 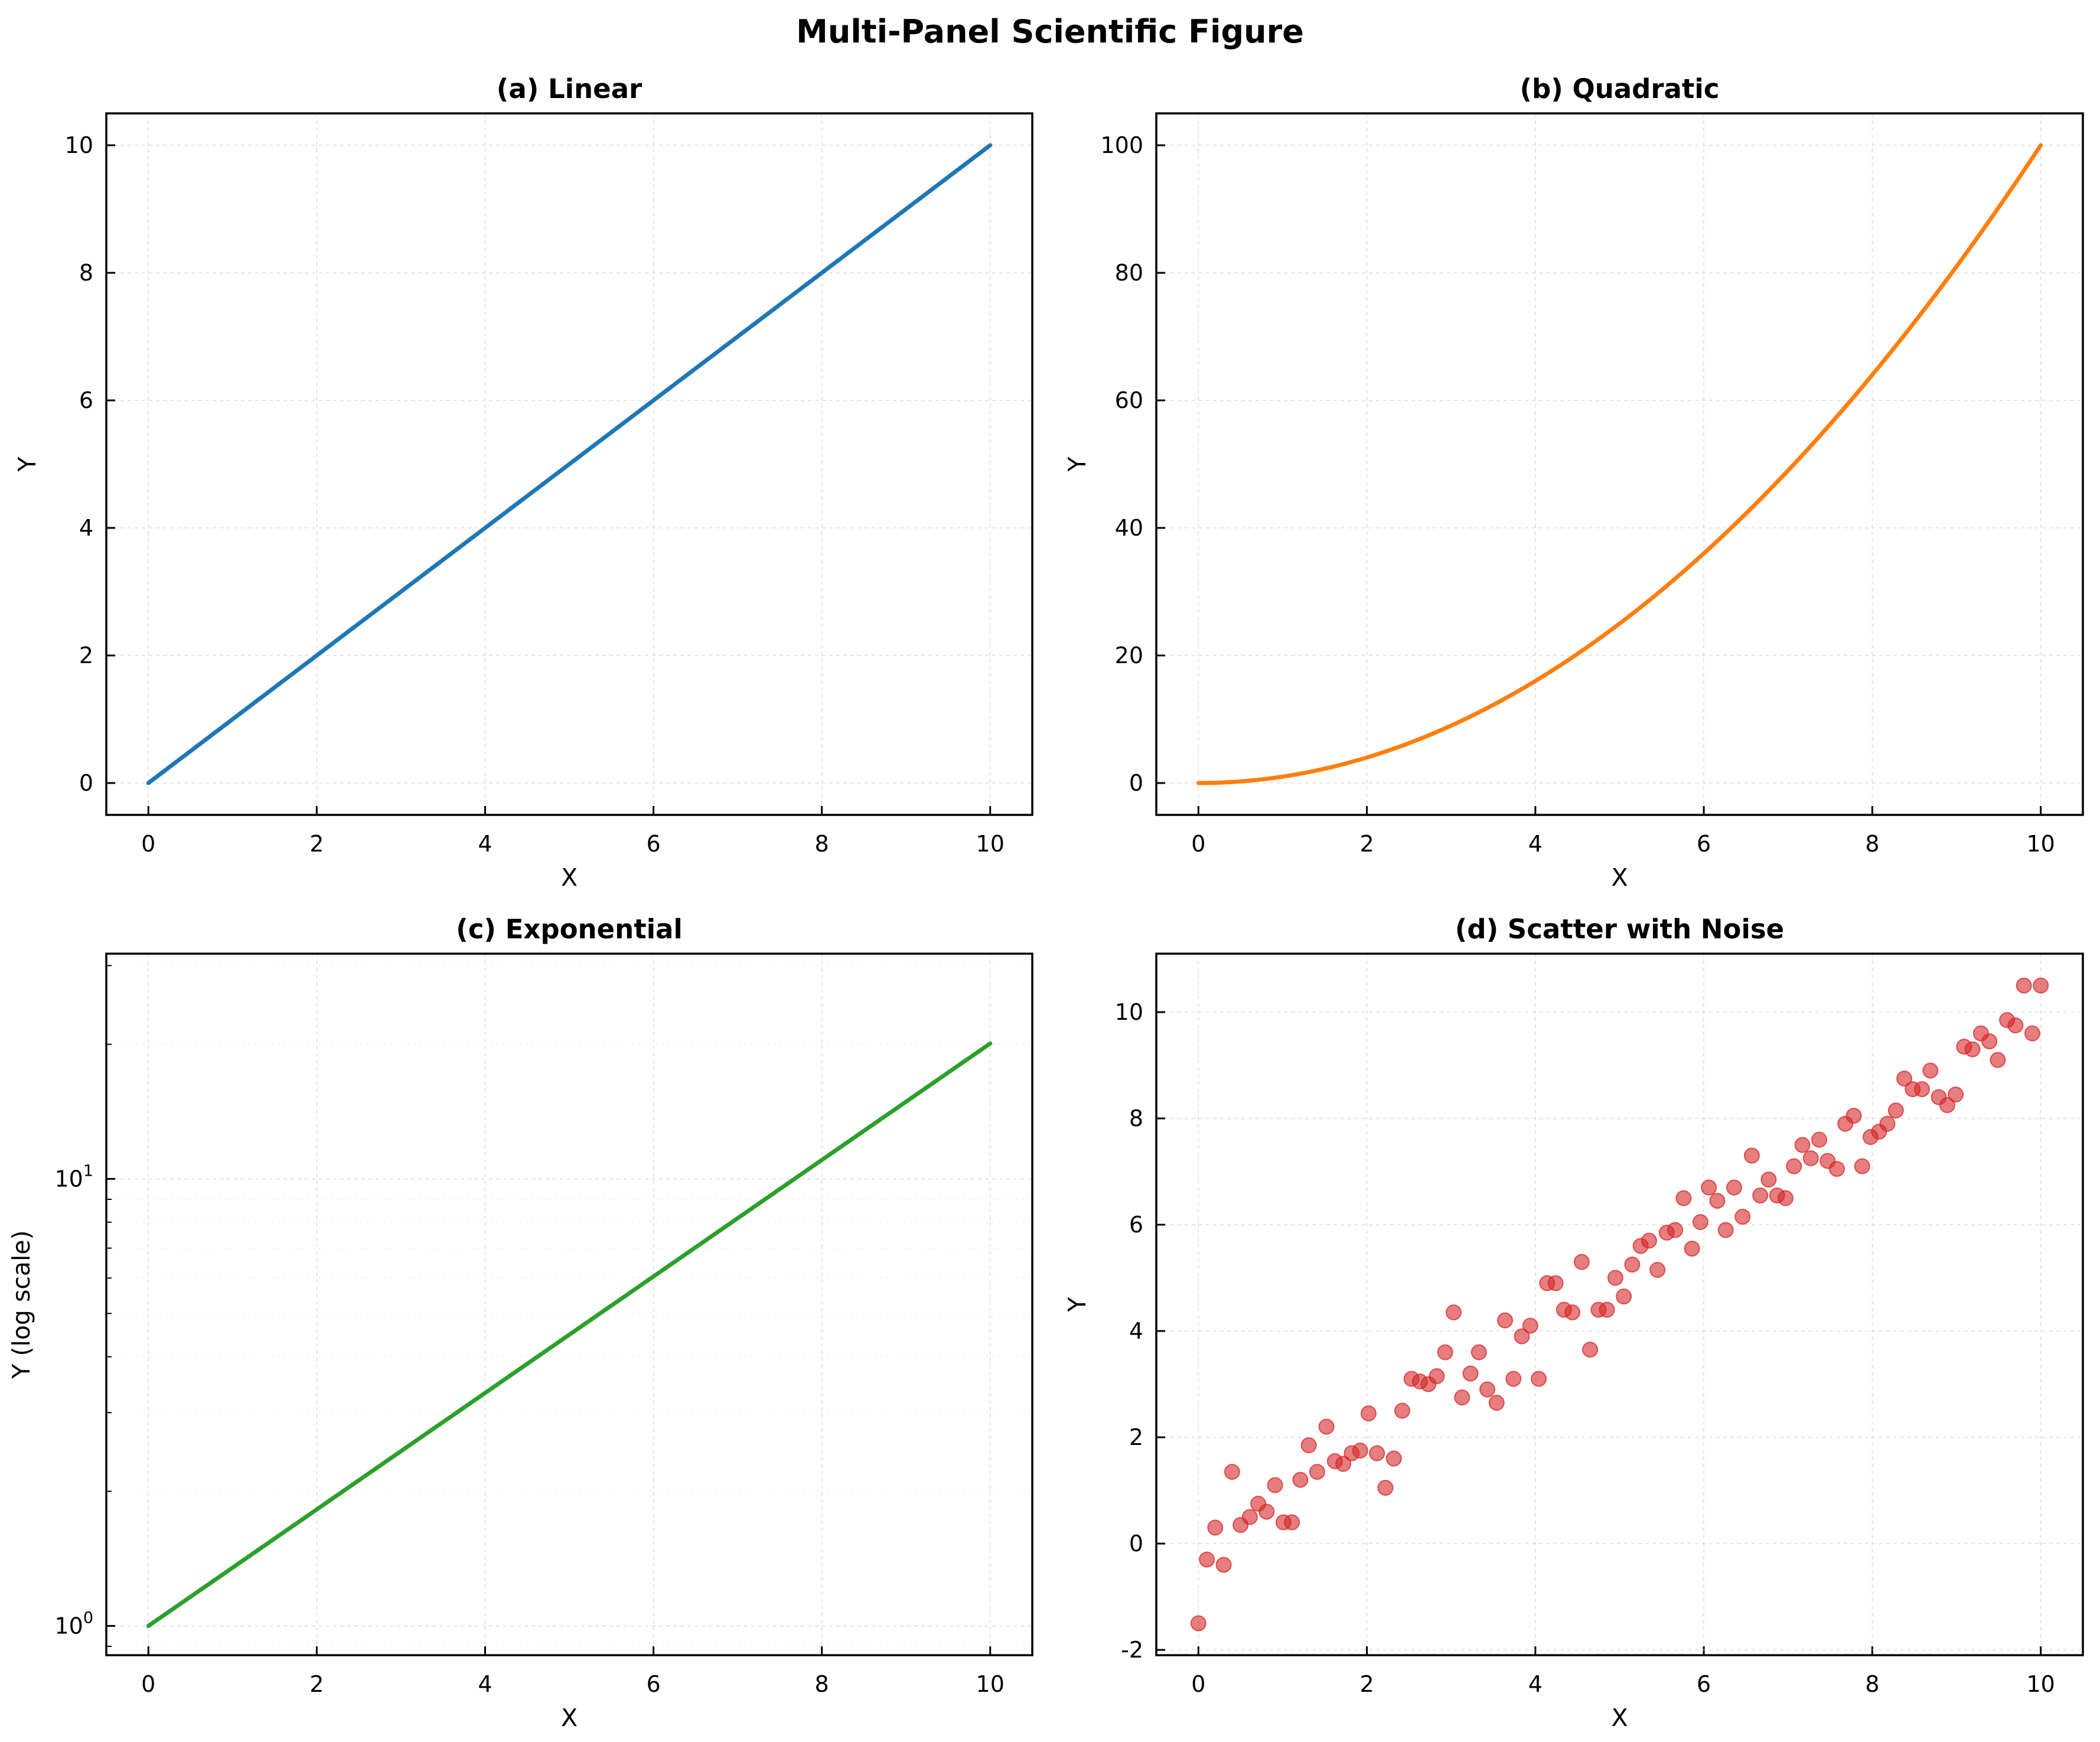 I want to click on x-tick-label: 6, so click(x=1704, y=1684).